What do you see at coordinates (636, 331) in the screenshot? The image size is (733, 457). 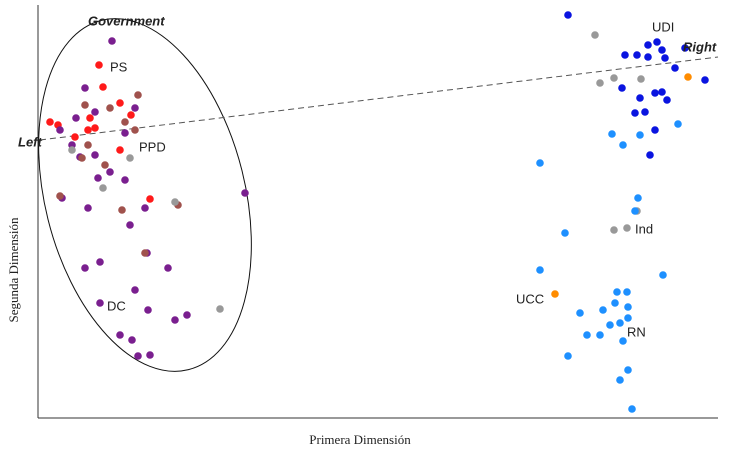 I see `annotation: RN` at bounding box center [636, 331].